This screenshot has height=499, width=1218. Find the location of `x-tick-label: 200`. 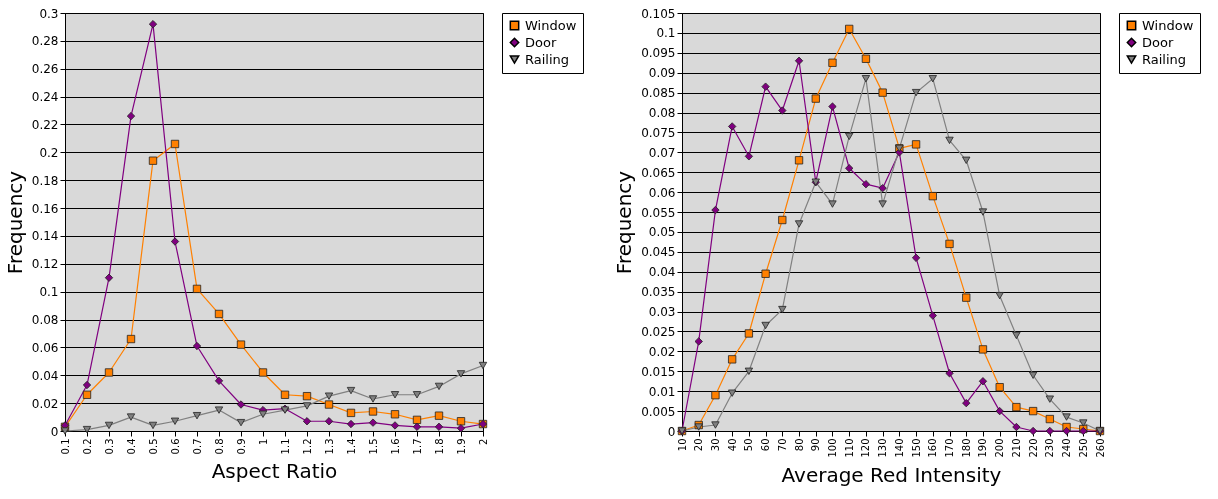

x-tick-label: 200 is located at coordinates (1000, 448).